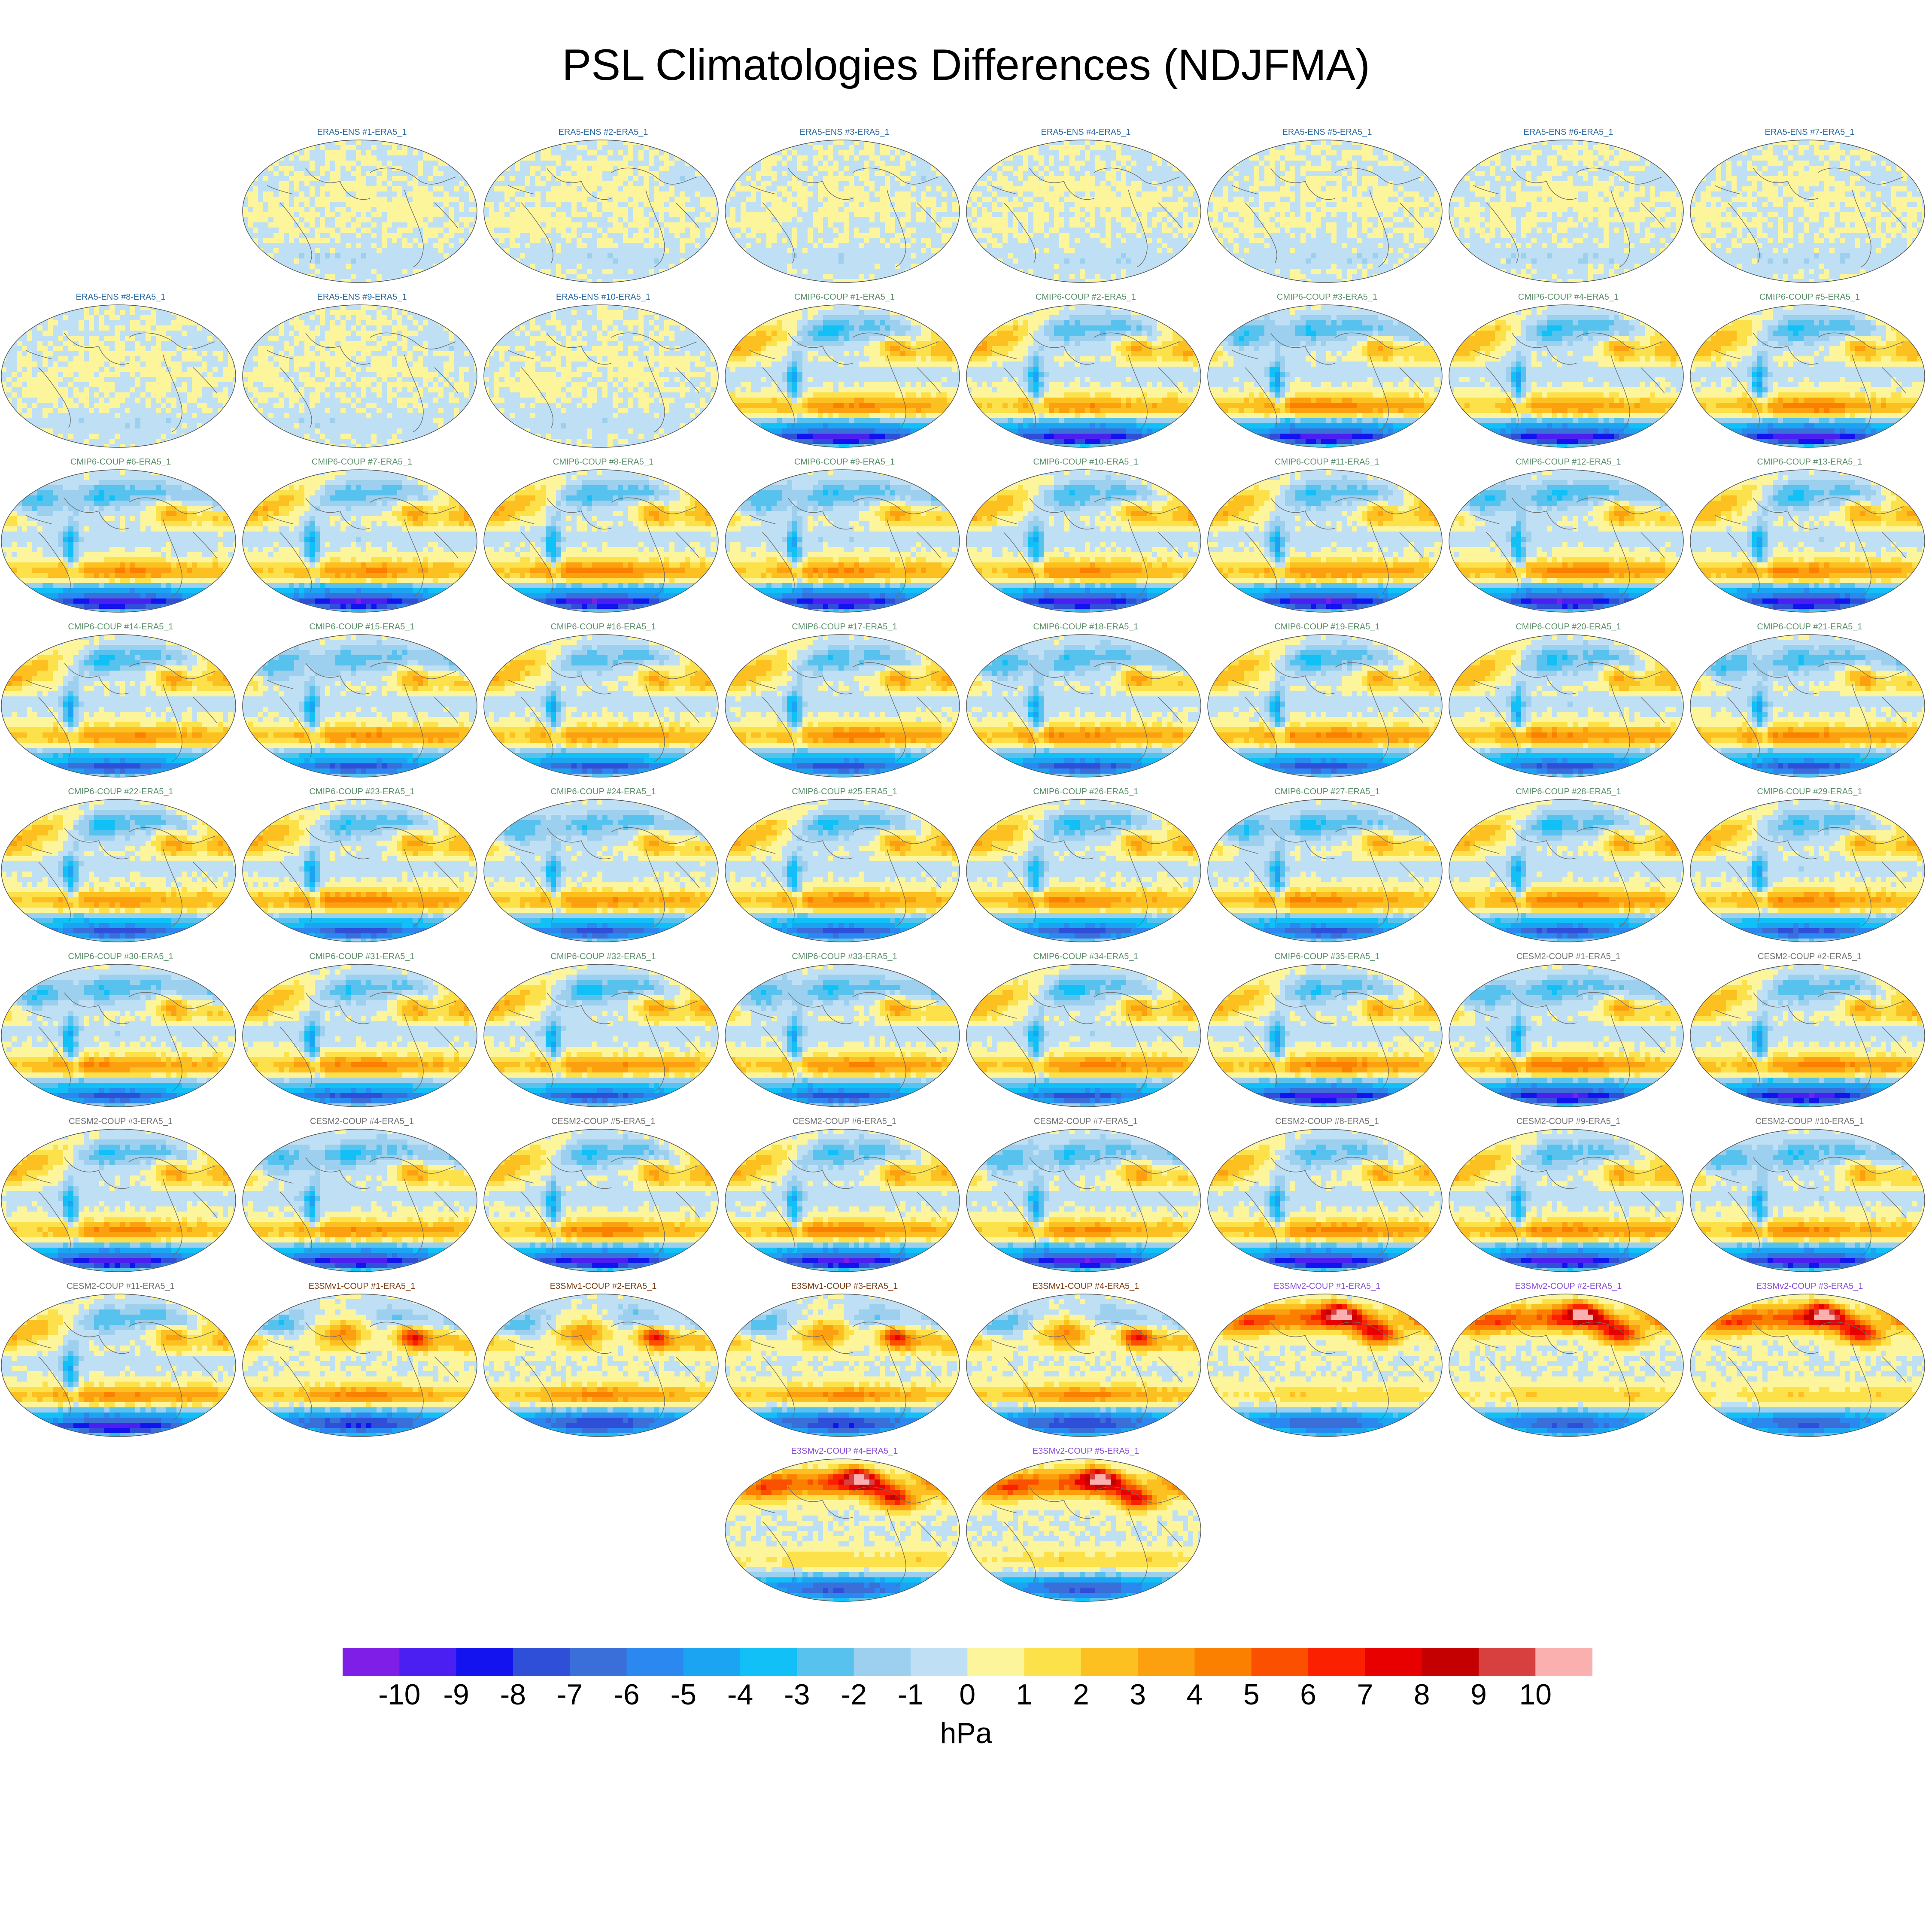  What do you see at coordinates (740, 1694) in the screenshot?
I see `colorbar-tick-label: -4` at bounding box center [740, 1694].